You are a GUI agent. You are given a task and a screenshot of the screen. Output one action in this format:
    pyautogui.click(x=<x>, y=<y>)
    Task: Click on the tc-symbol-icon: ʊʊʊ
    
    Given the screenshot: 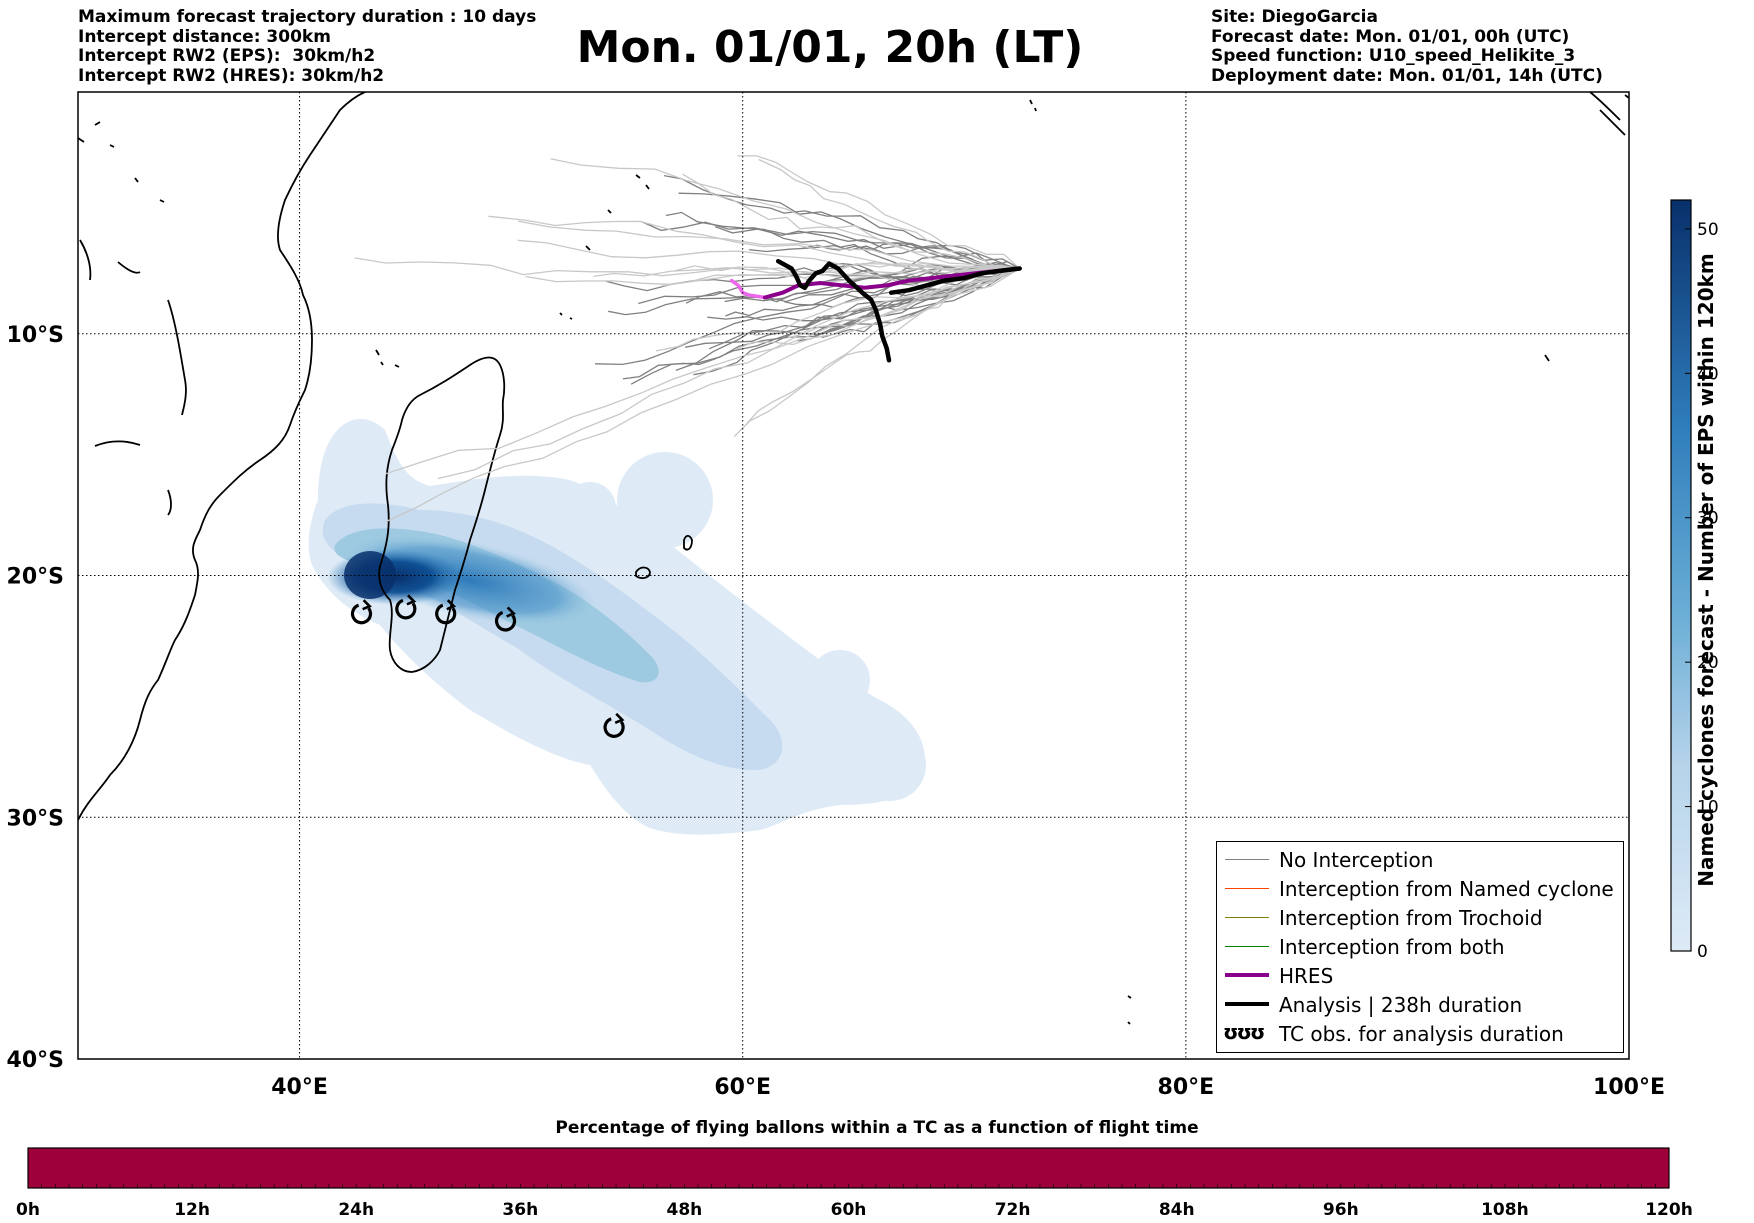 What is the action you would take?
    pyautogui.click(x=1244, y=1032)
    